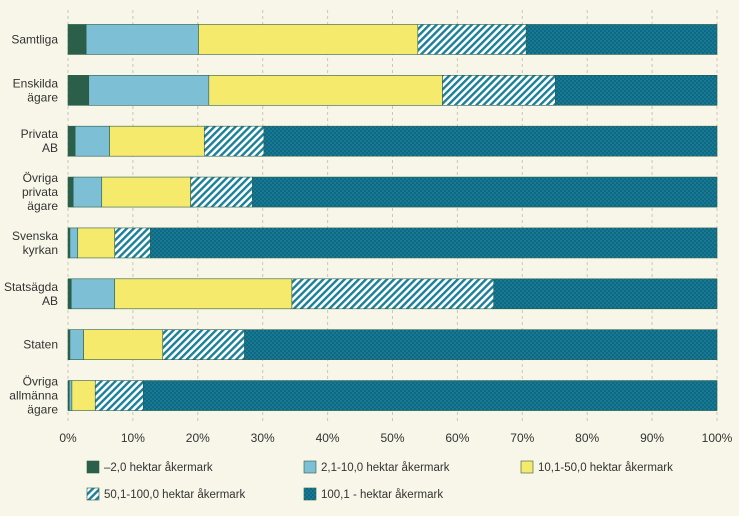 The image size is (739, 516). I want to click on x-tick-label: 20%, so click(198, 438).